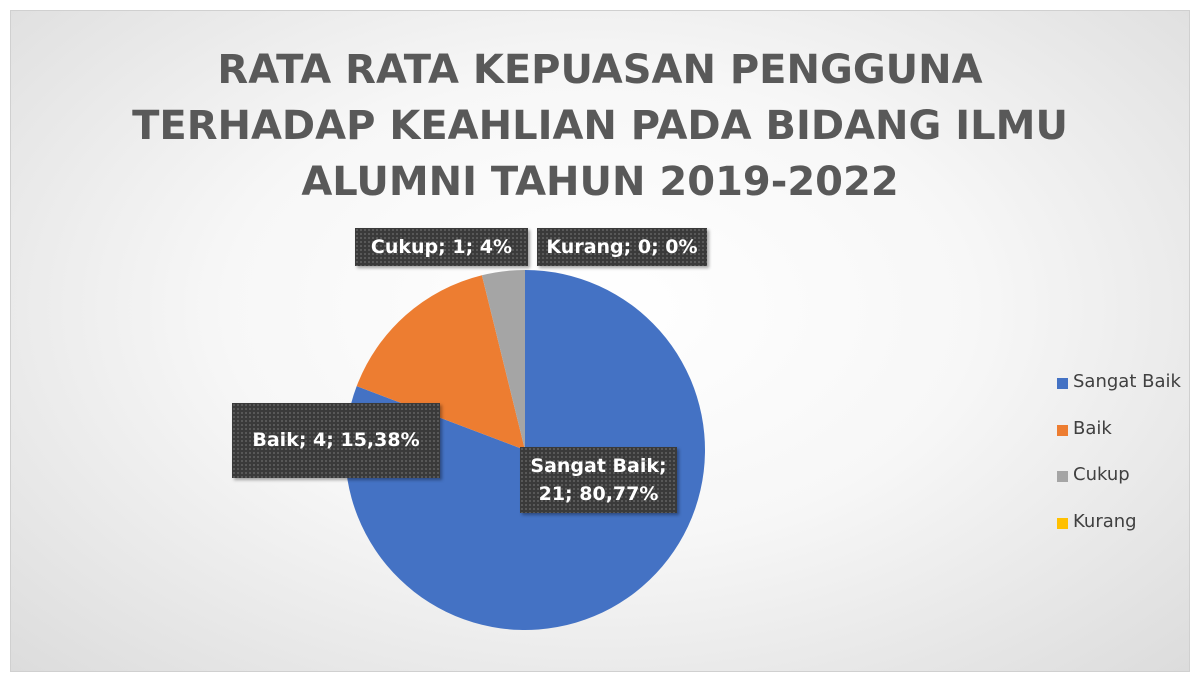 The width and height of the screenshot is (1200, 682). I want to click on legend-label: Kurang, so click(1105, 521).